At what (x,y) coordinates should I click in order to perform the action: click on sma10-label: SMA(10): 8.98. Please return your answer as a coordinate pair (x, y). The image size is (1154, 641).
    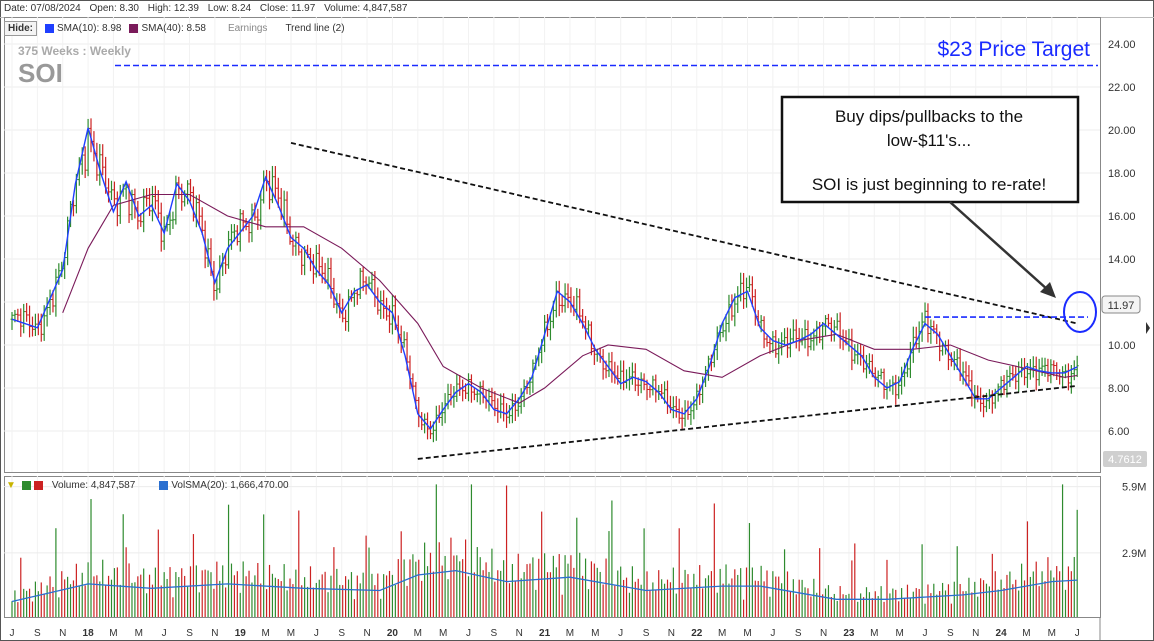
    Looking at the image, I should click on (89, 28).